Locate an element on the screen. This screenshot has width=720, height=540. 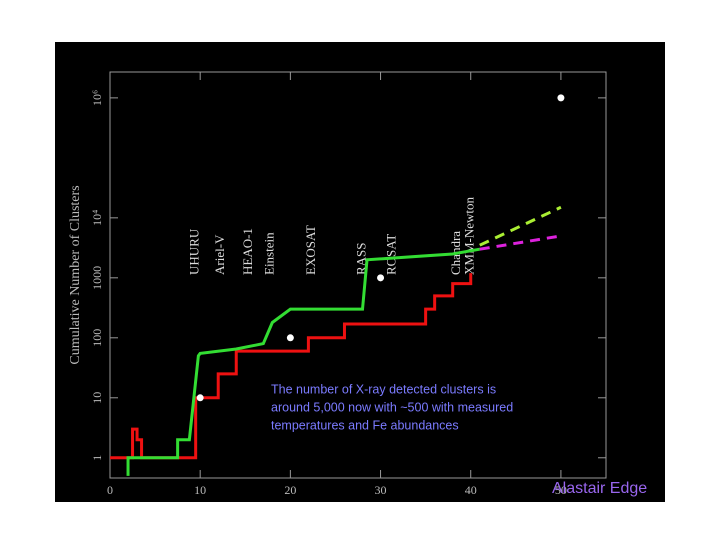
x-tick-label: 0 is located at coordinates (110, 490).